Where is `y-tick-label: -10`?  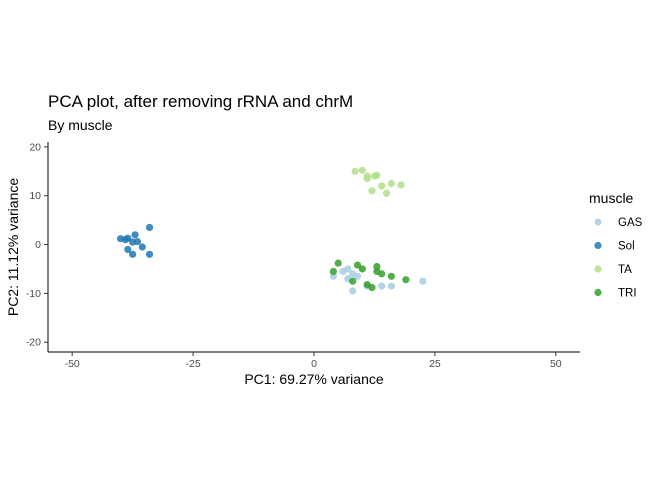 y-tick-label: -10 is located at coordinates (33, 294).